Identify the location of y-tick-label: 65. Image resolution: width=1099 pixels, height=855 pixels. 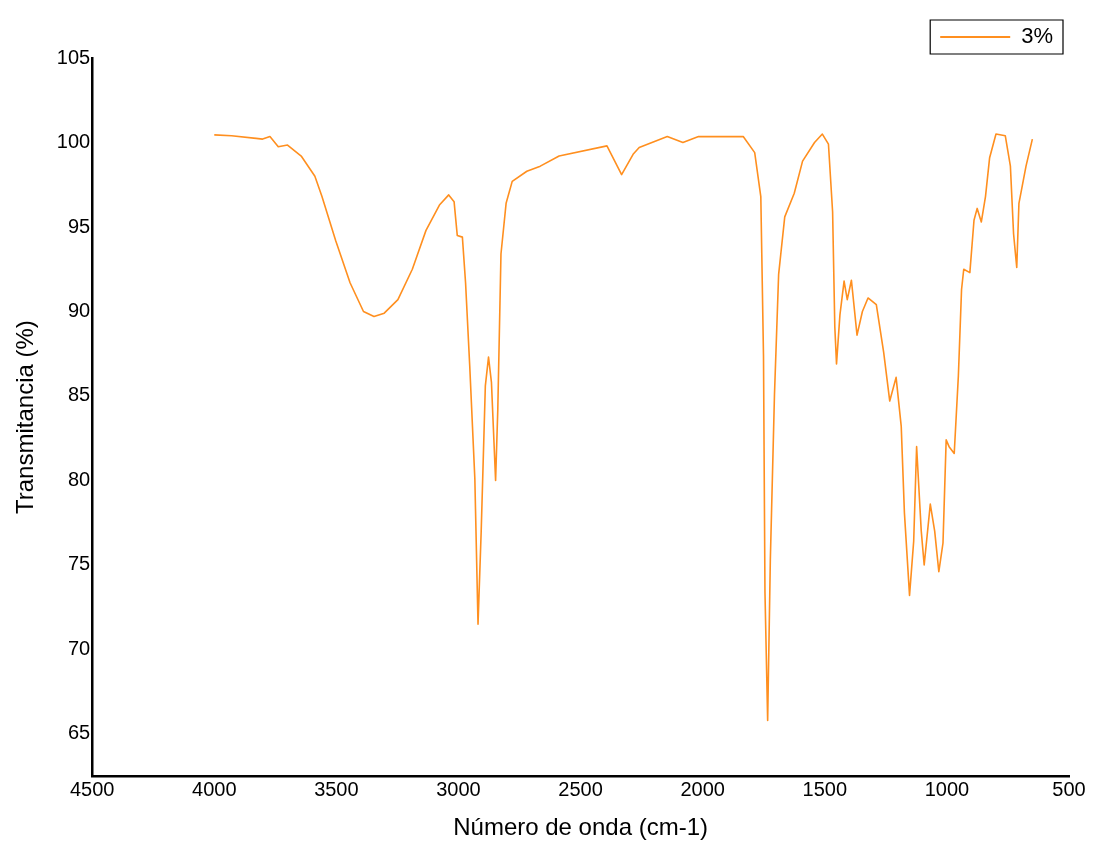
(79, 732).